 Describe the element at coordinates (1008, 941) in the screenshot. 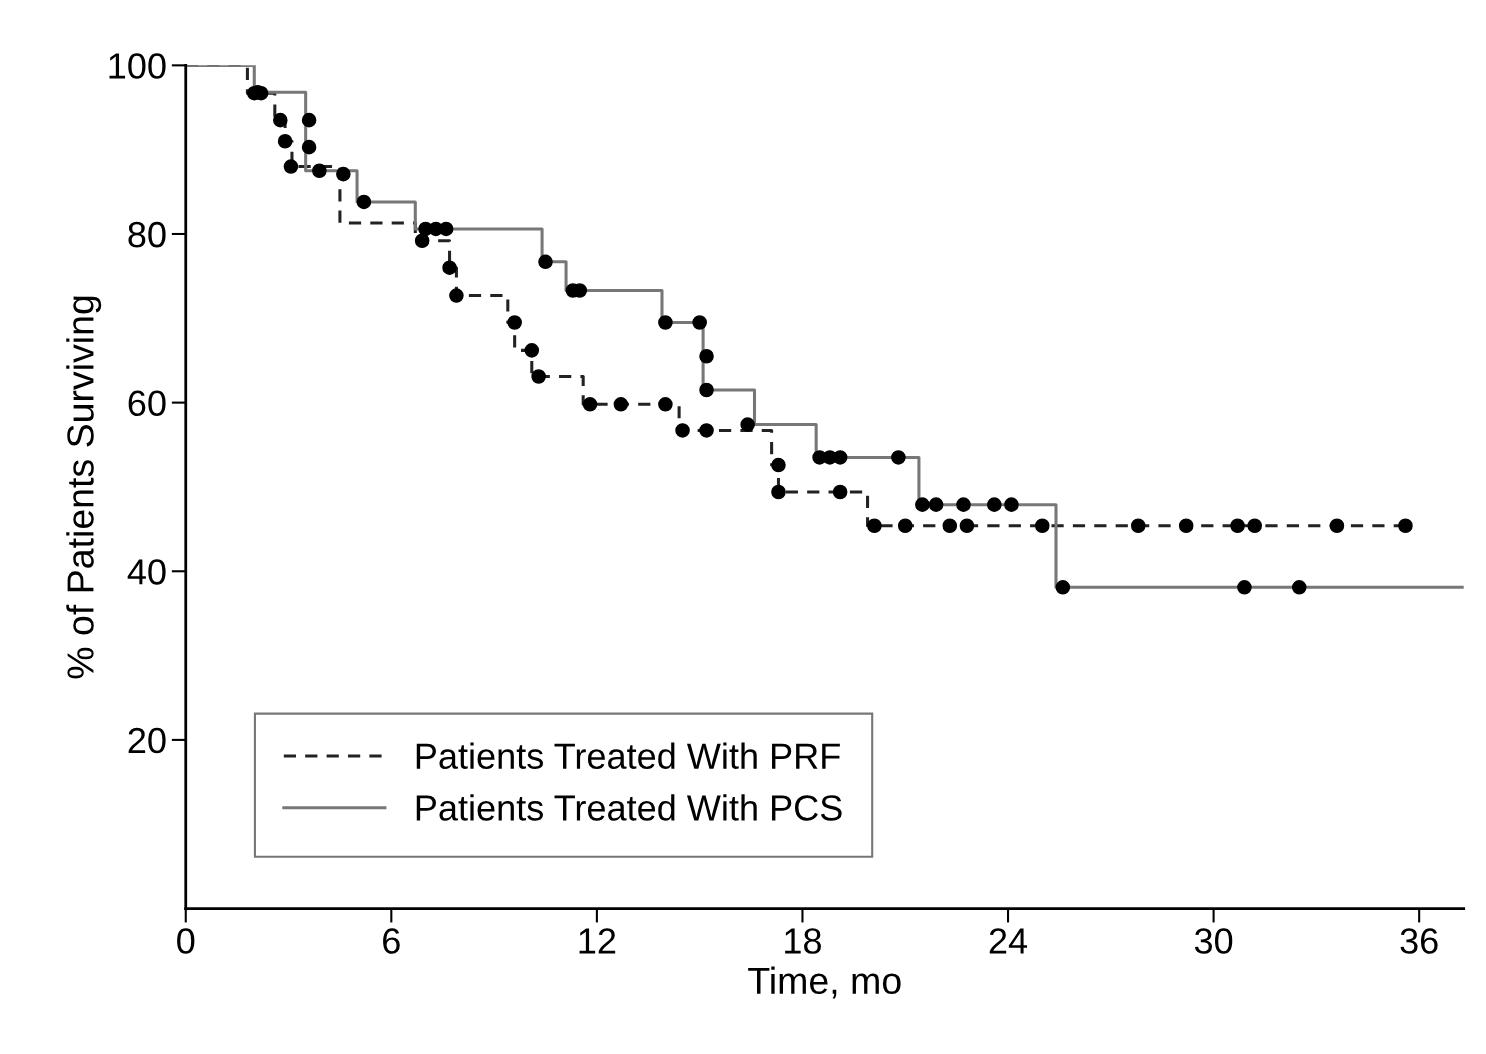

I see `x-tick-label: 24` at that location.